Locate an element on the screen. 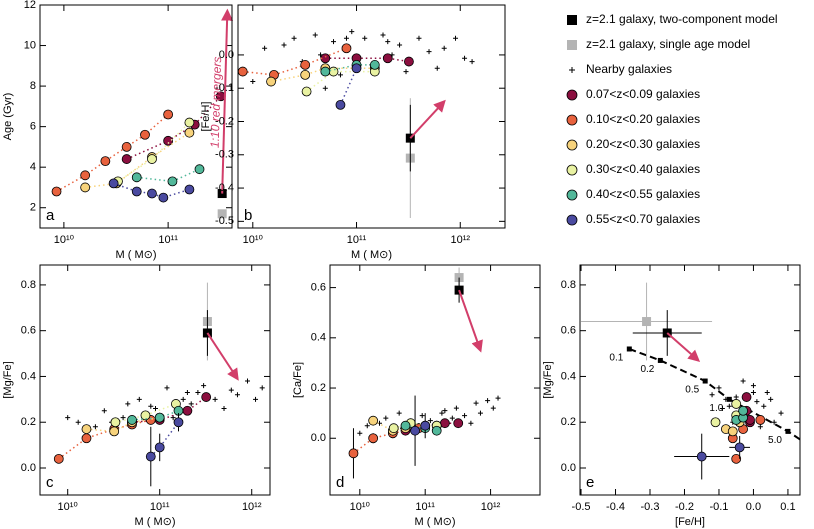 The height and width of the screenshot is (529, 814). y-tick-label: 6 is located at coordinates (33, 127).